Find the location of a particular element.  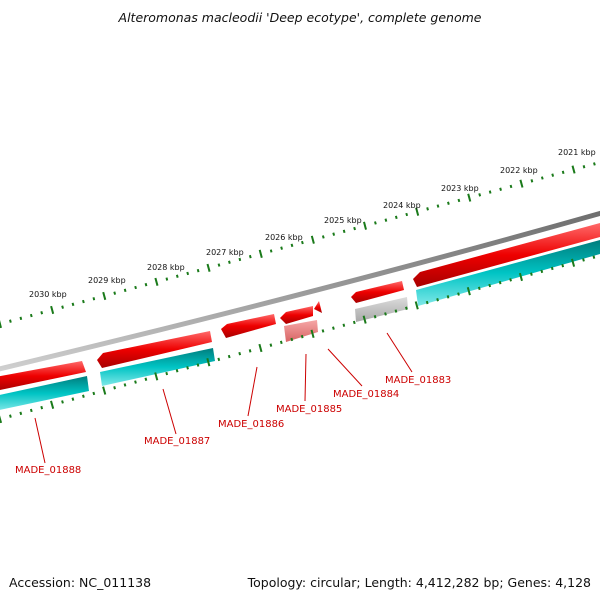

gray-feature-block is located at coordinates (381, 309).